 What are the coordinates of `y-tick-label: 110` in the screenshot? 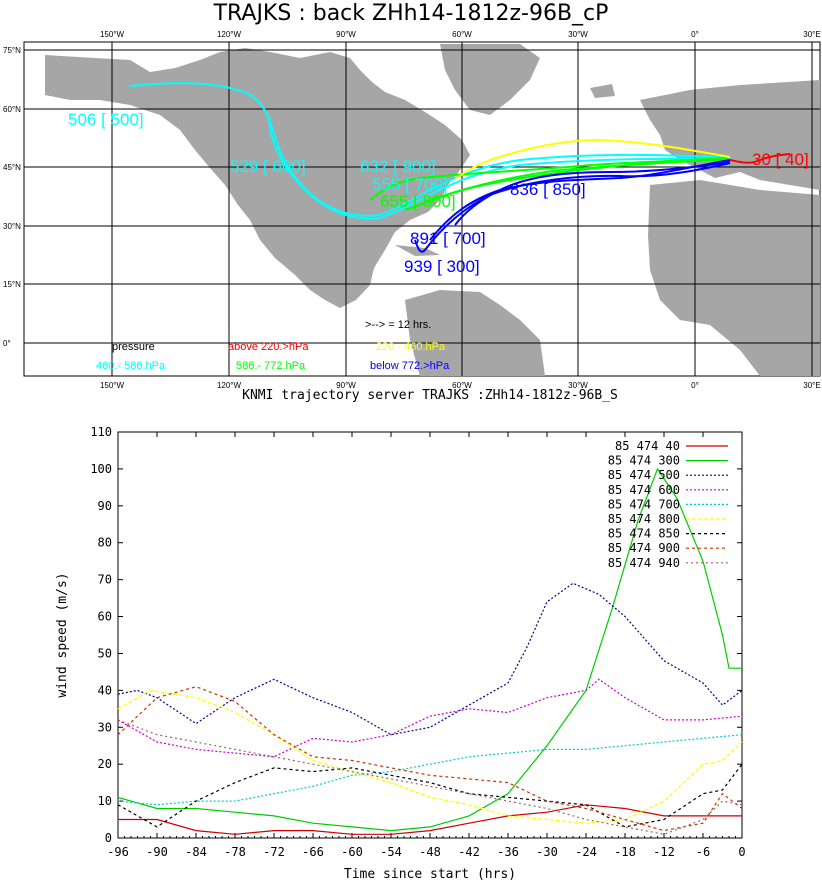 It's located at (101, 432).